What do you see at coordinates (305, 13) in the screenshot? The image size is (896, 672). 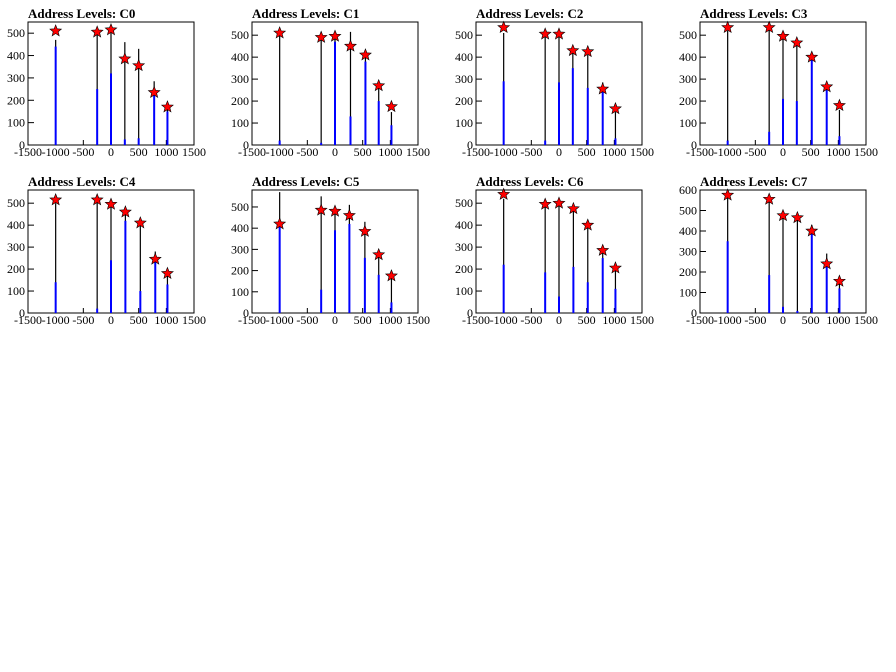 I see `chart-title: Address Levels: C1` at bounding box center [305, 13].